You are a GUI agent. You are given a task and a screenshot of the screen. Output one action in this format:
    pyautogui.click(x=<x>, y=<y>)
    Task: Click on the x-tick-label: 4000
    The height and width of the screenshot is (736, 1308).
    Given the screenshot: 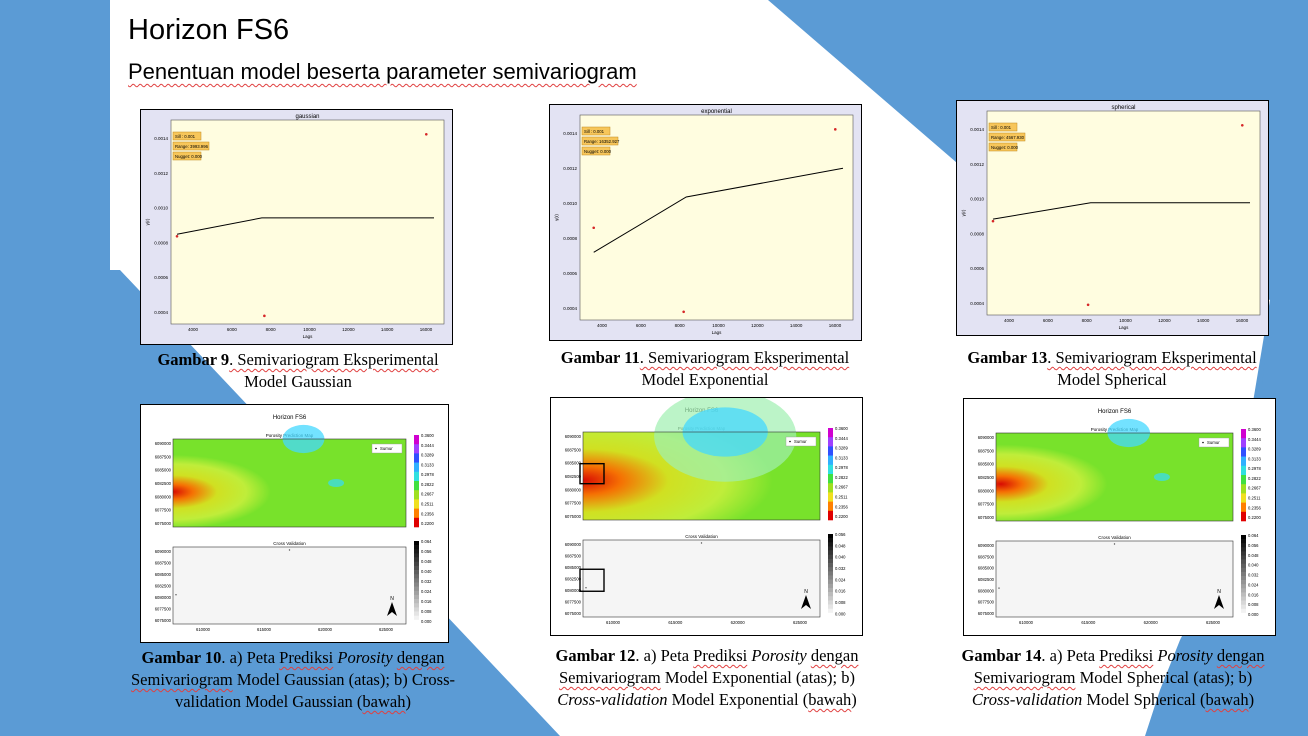 What is the action you would take?
    pyautogui.click(x=1009, y=320)
    